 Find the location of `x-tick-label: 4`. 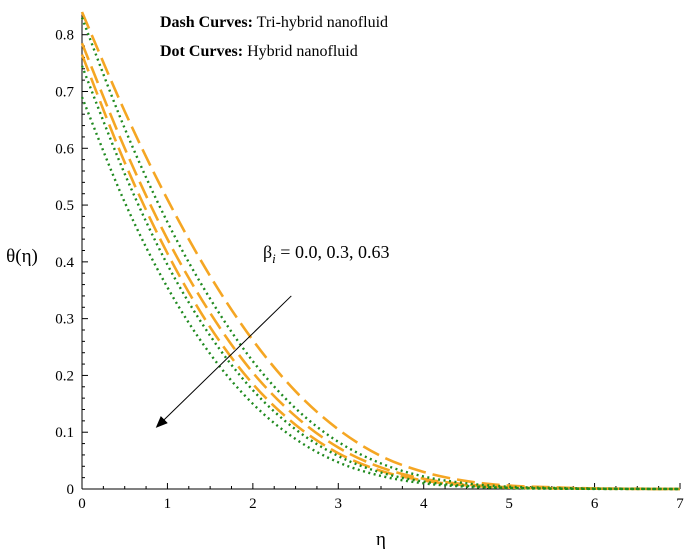

x-tick-label: 4 is located at coordinates (424, 504).